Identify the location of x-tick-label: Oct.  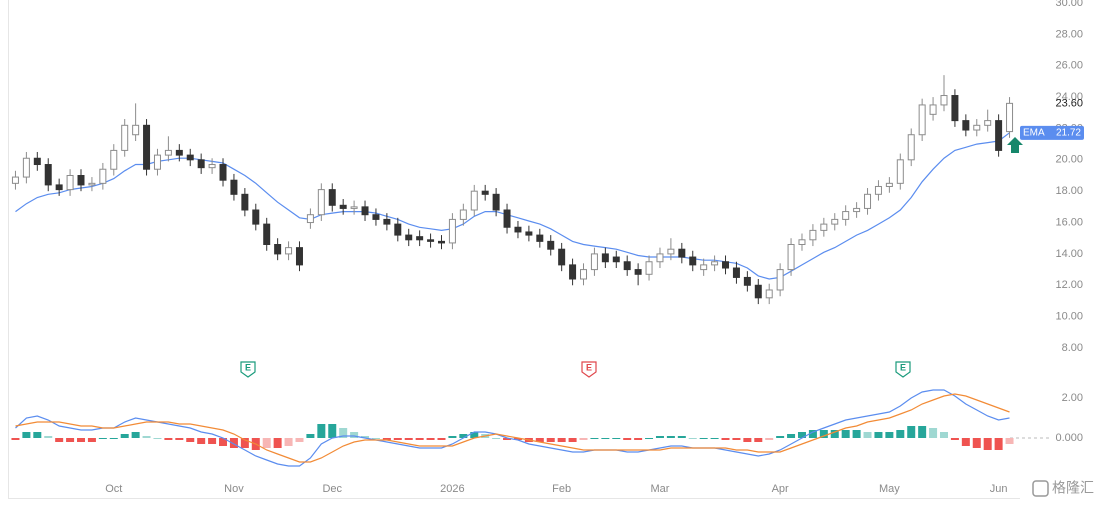
(113, 489).